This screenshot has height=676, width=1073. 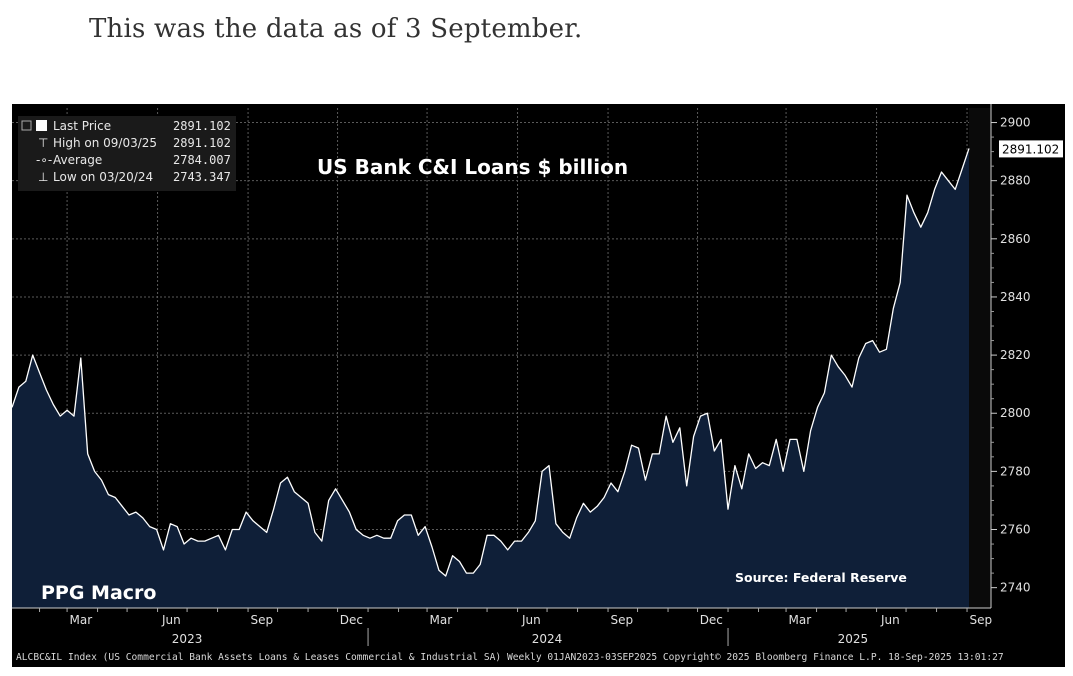 I want to click on caption: This was the data as of 3 September., so click(x=336, y=29).